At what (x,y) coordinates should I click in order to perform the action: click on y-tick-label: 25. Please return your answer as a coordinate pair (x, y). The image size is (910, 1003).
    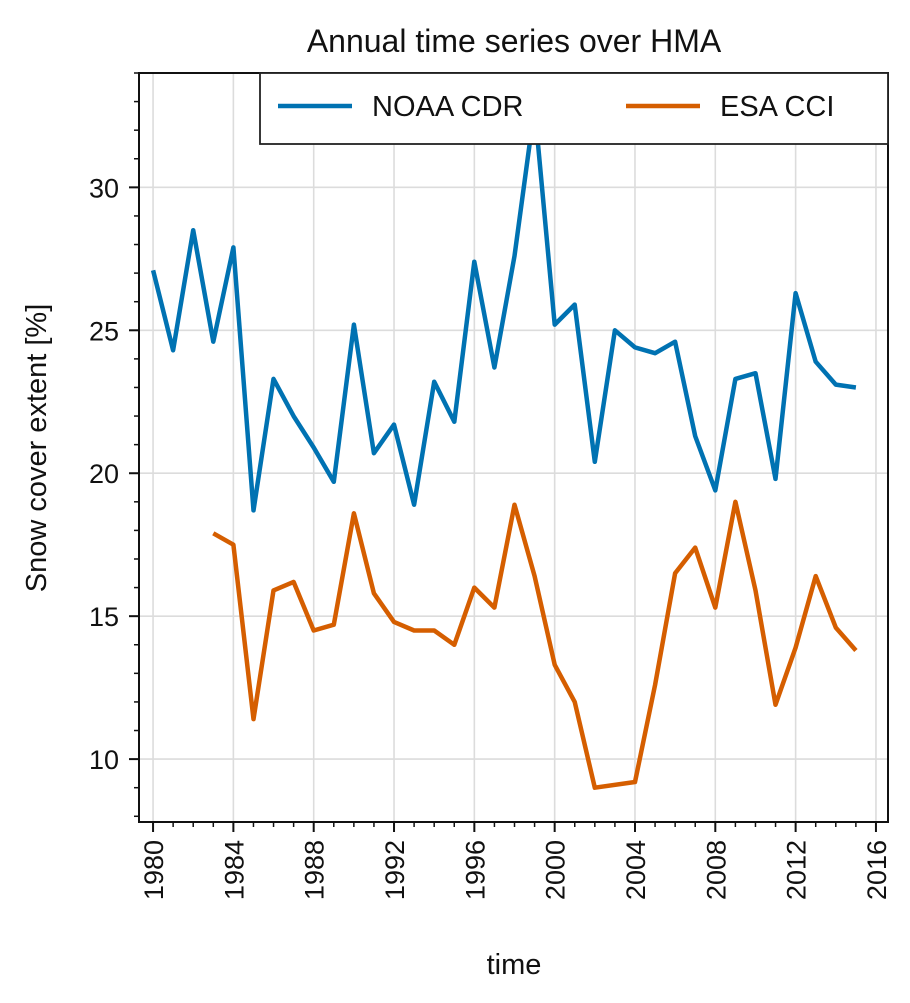
    Looking at the image, I should click on (104, 331).